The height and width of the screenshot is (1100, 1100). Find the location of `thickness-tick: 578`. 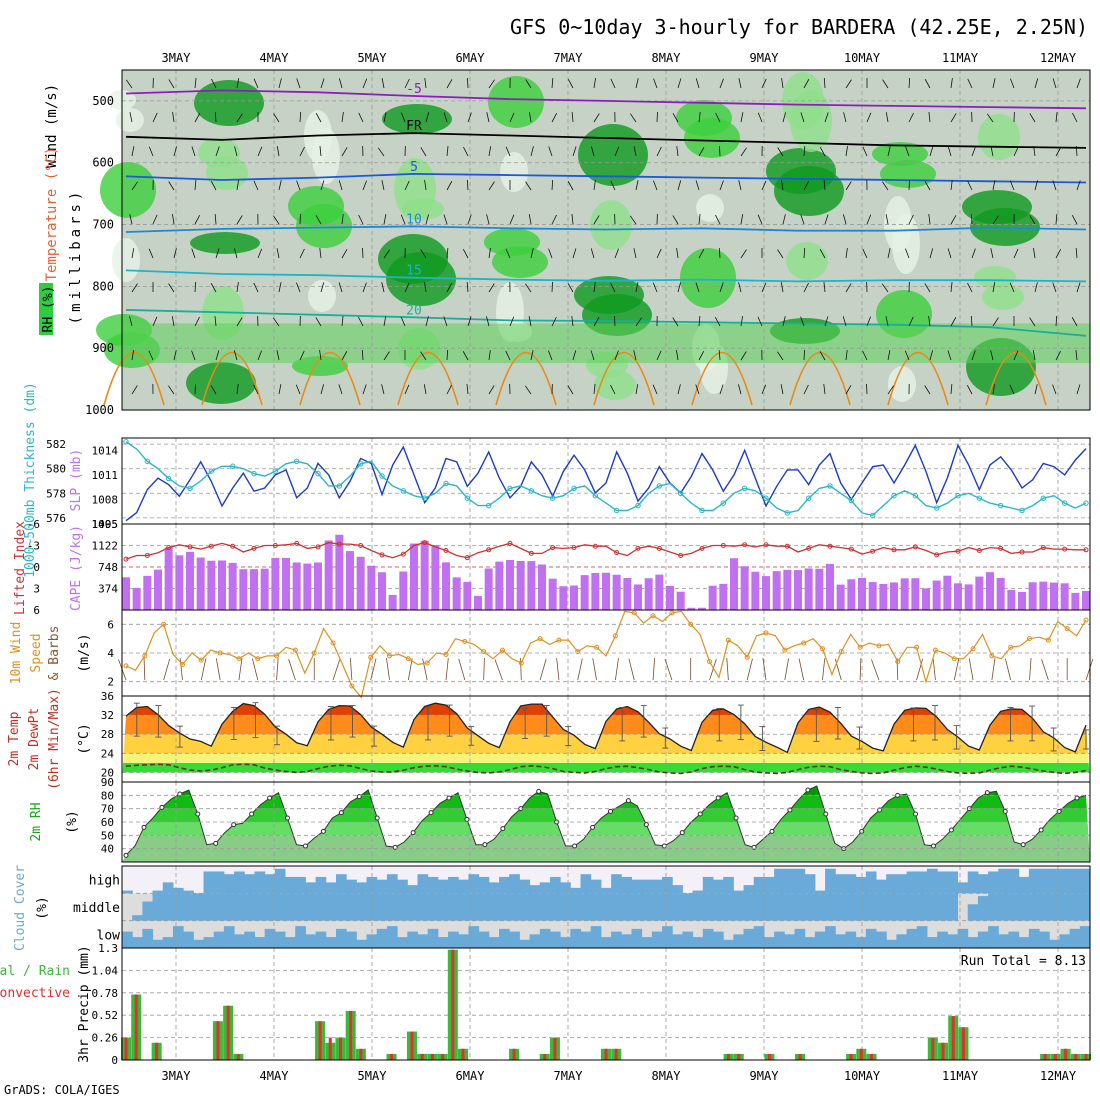

thickness-tick: 578 is located at coordinates (56, 493).